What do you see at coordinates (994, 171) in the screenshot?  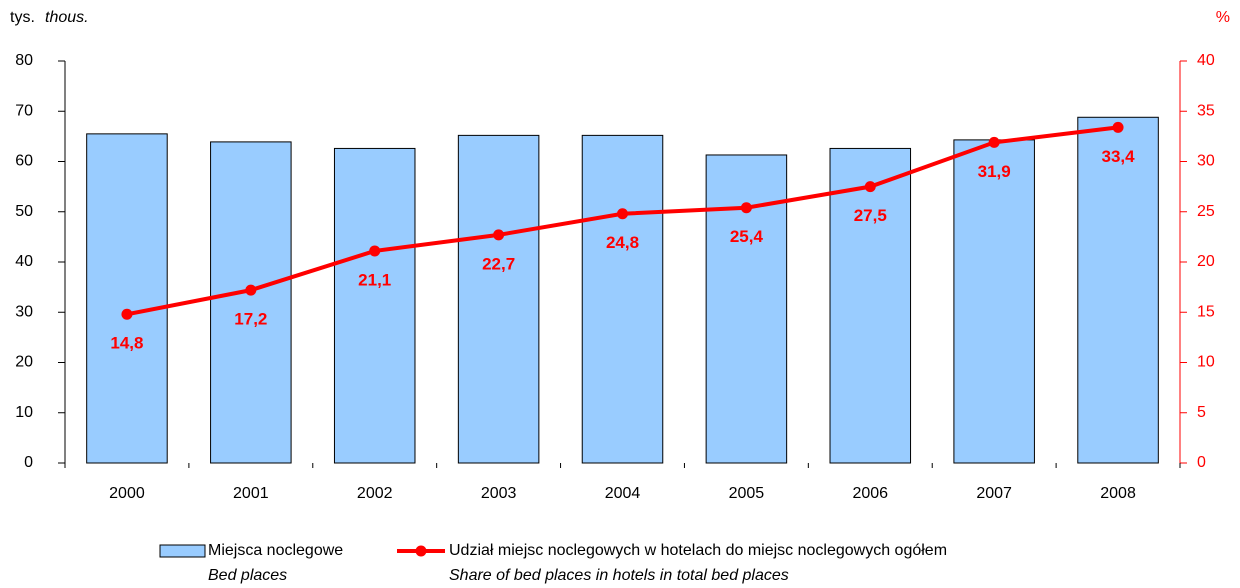 I see `data-label: 31,9` at bounding box center [994, 171].